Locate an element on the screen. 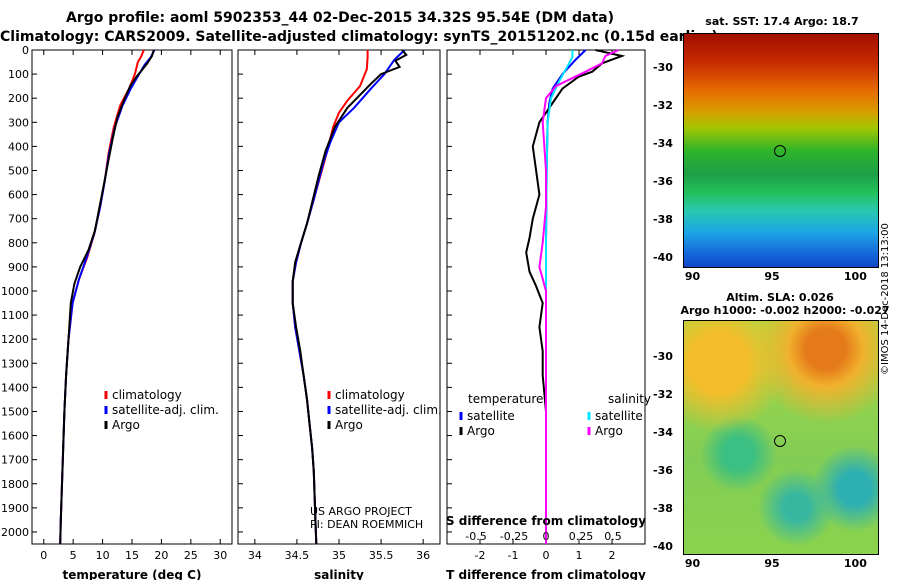 This screenshot has height=580, width=900. y-tick-label: 100 is located at coordinates (18, 74).